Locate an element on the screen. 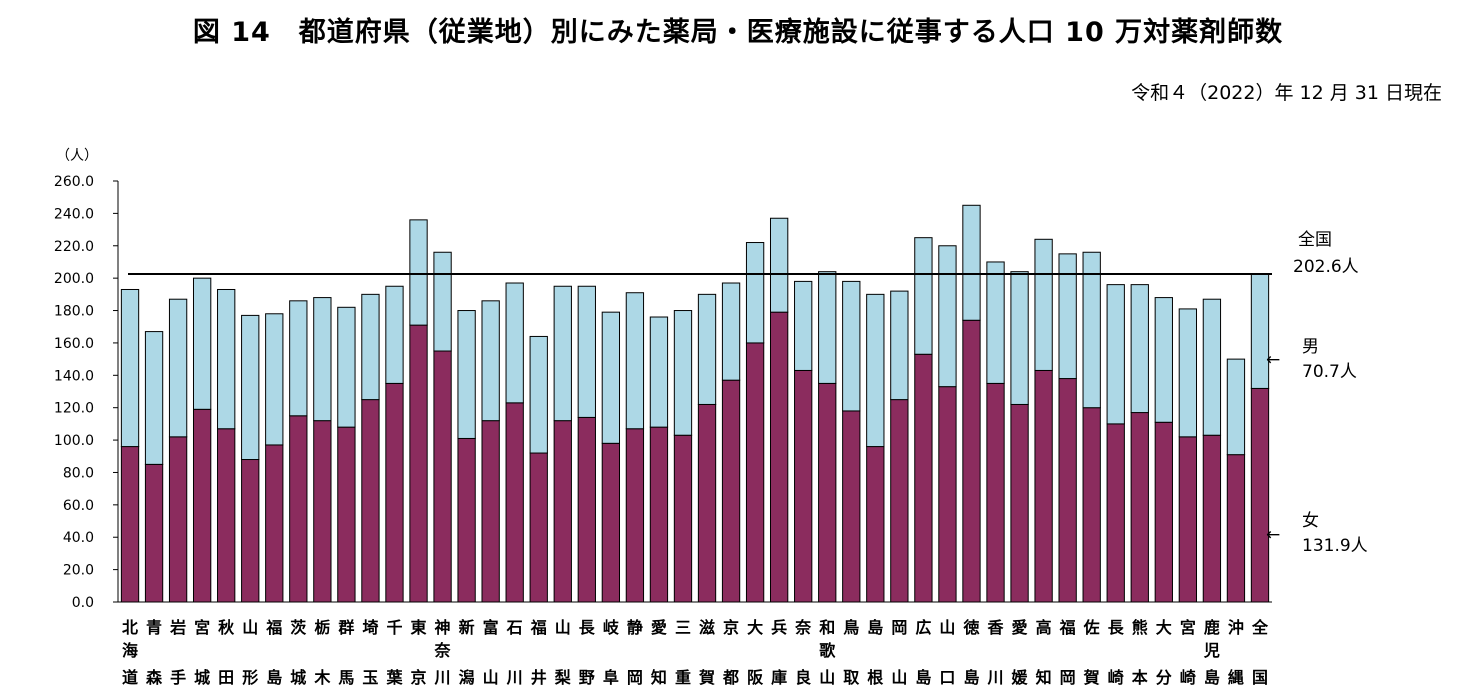  y-tick-label: 80.0 is located at coordinates (78, 473).